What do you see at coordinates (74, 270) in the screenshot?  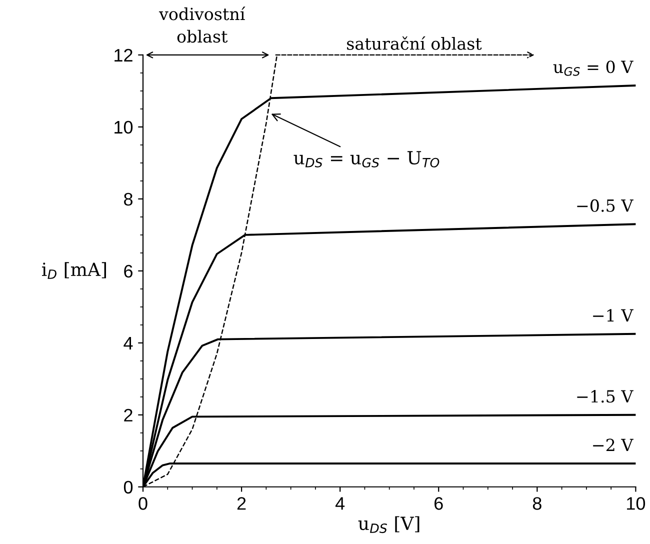 I see `y-axis-title: i$_{D}$ [mA]` at bounding box center [74, 270].